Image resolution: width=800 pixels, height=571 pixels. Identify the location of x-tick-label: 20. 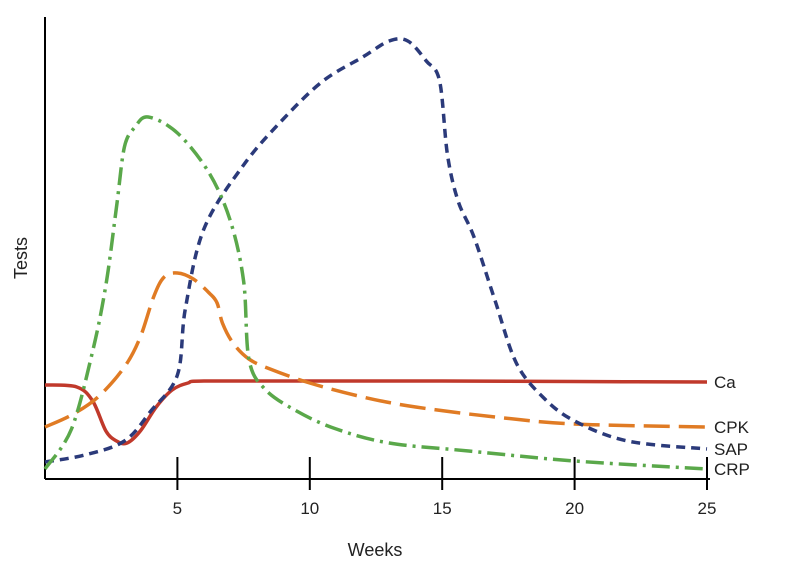
(574, 508).